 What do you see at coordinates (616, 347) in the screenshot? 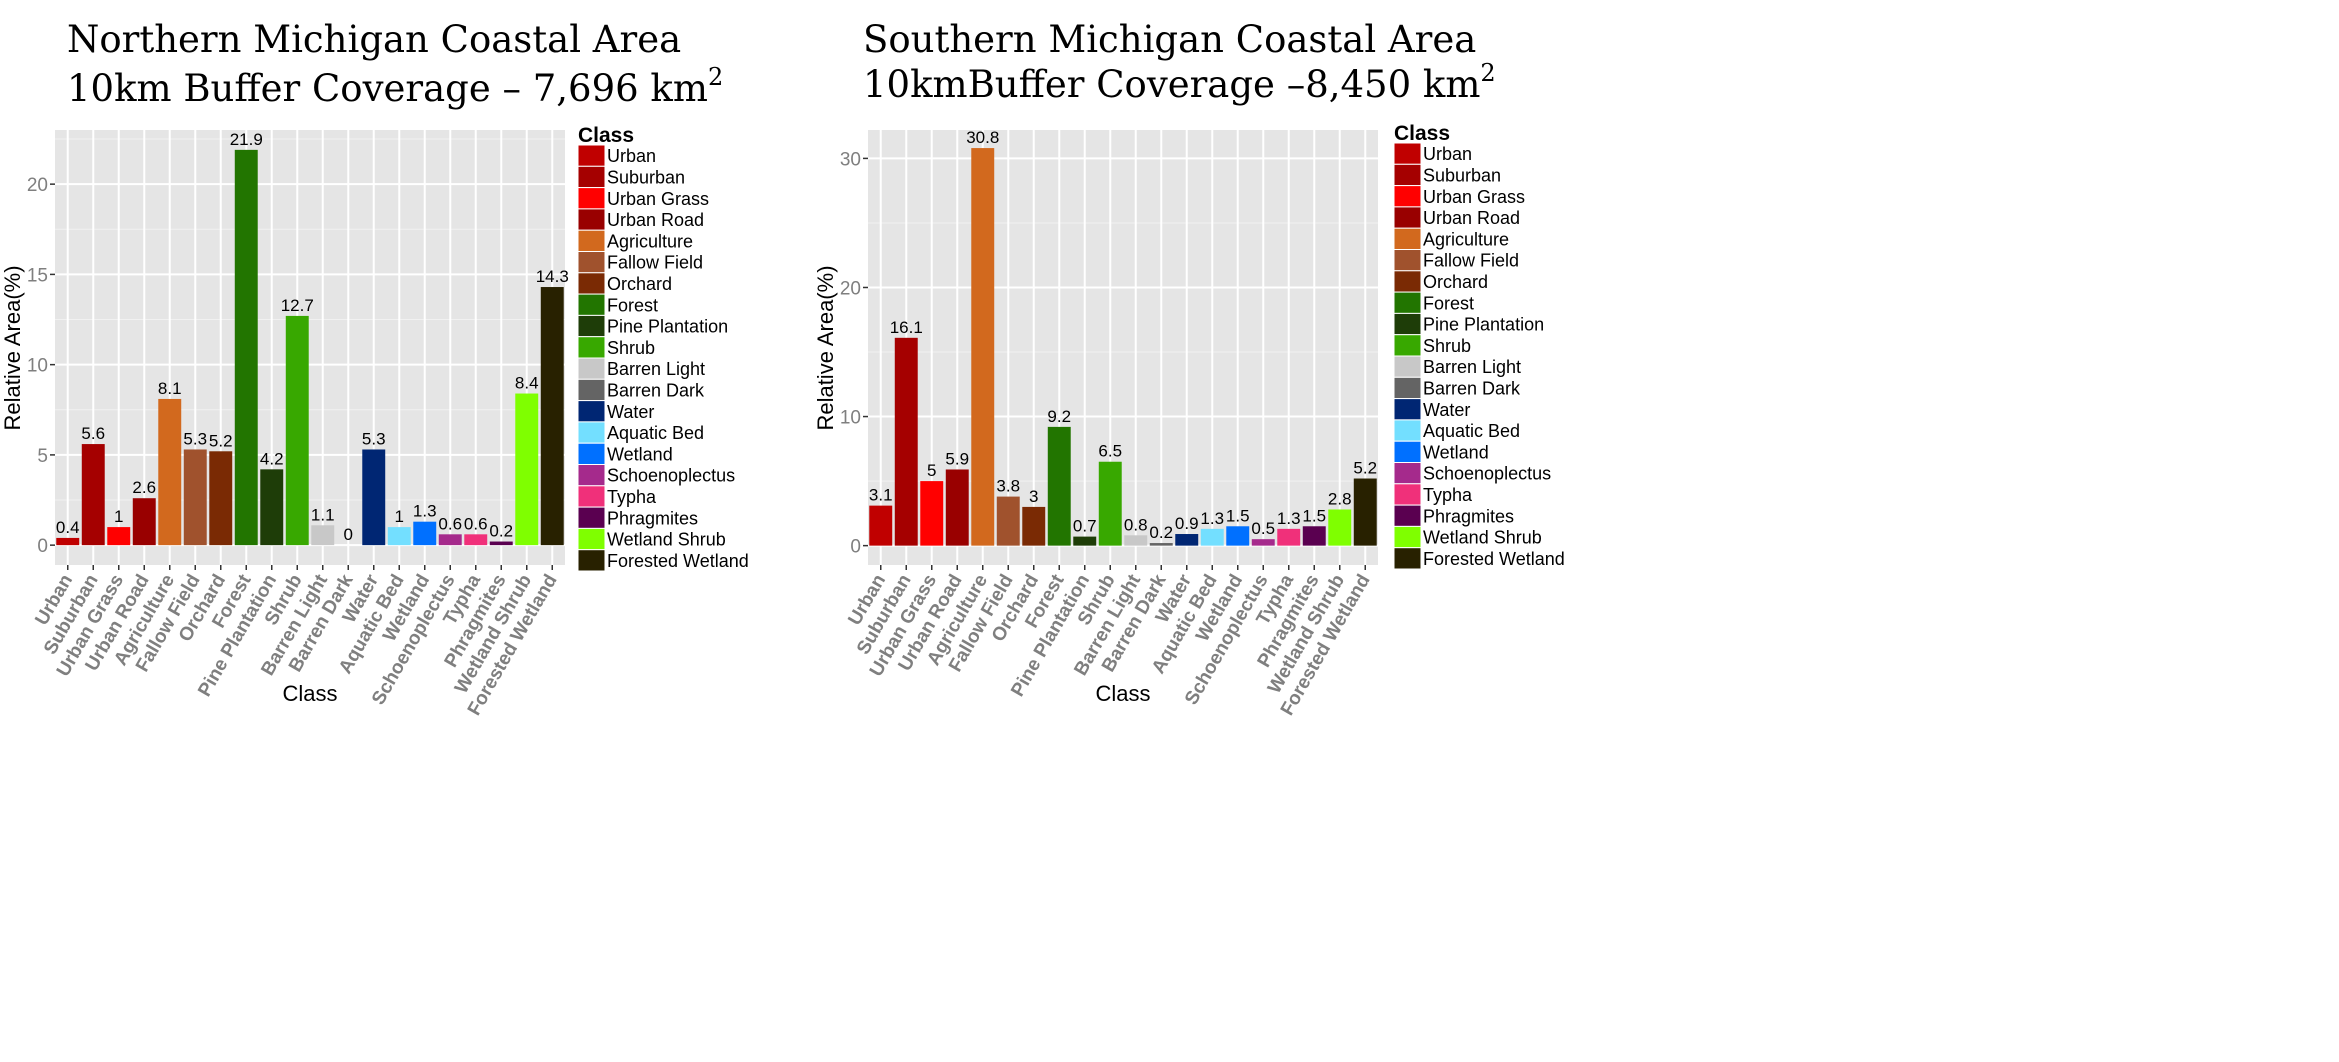
I see `legend-item: Shrub` at bounding box center [616, 347].